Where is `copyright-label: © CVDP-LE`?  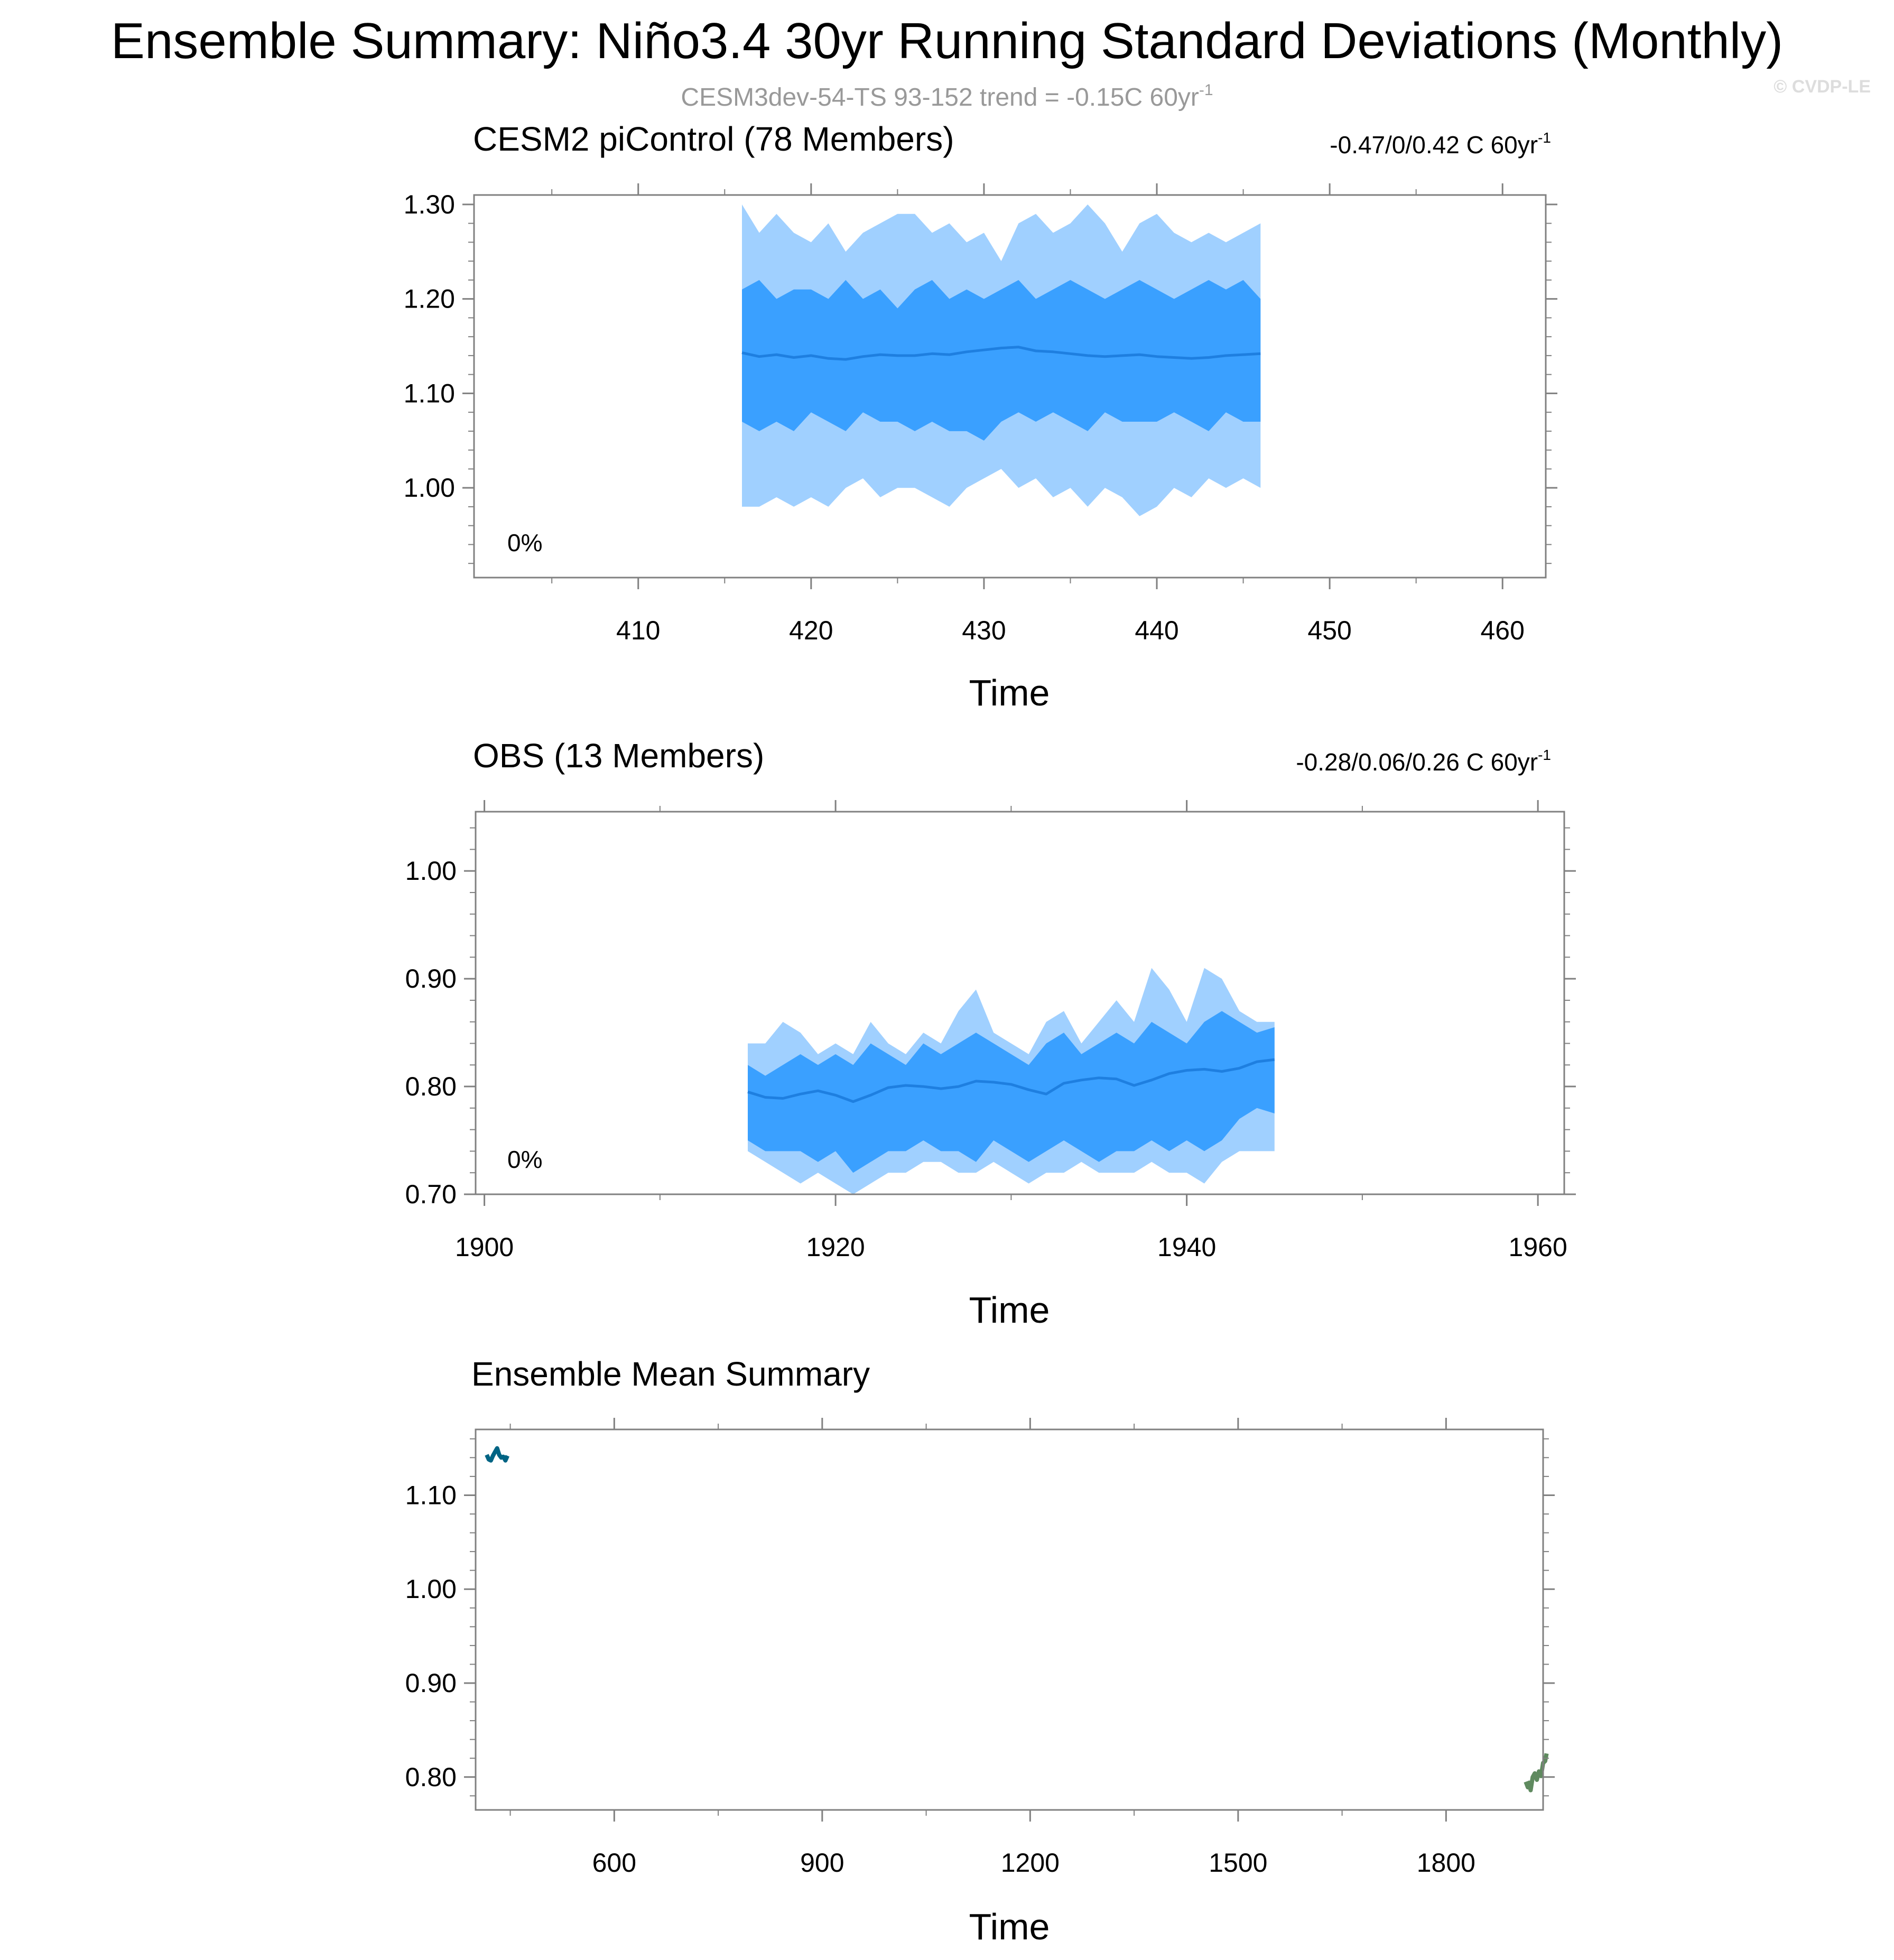
copyright-label: © CVDP-LE is located at coordinates (1822, 87).